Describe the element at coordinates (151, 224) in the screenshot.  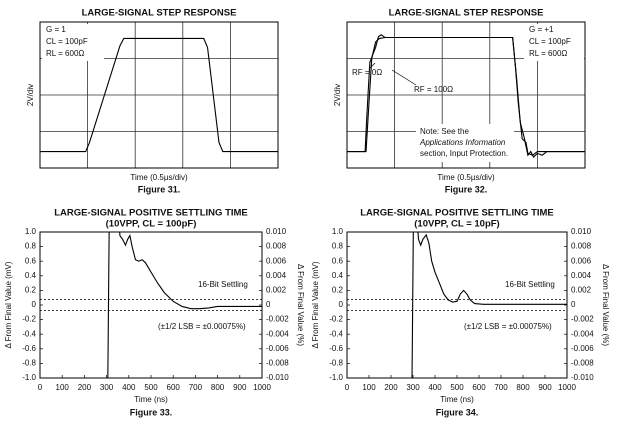
I see `chart-subtitle: (10VPP, CL = 100pF)` at that location.